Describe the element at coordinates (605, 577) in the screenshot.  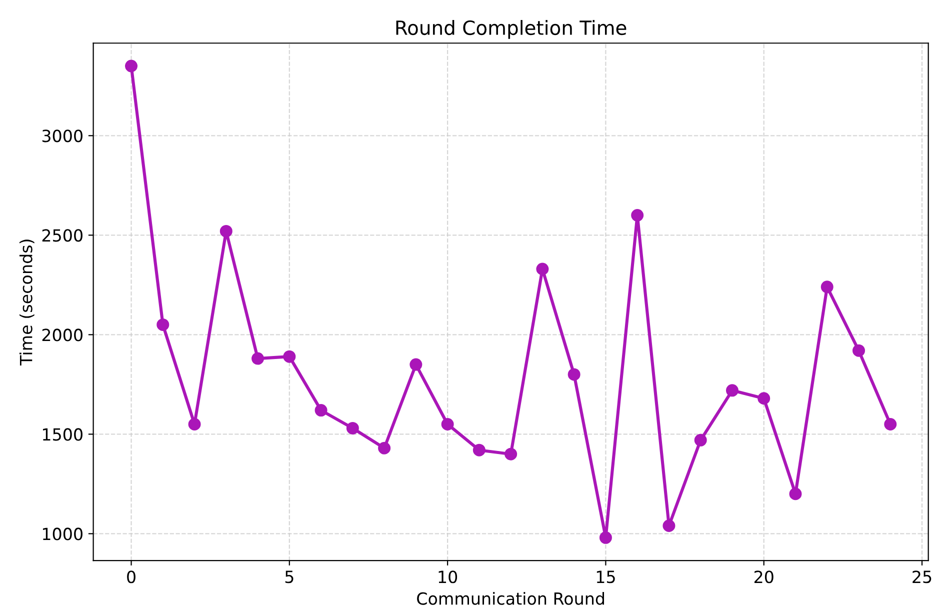
I see `x-tick-label: 15` at that location.